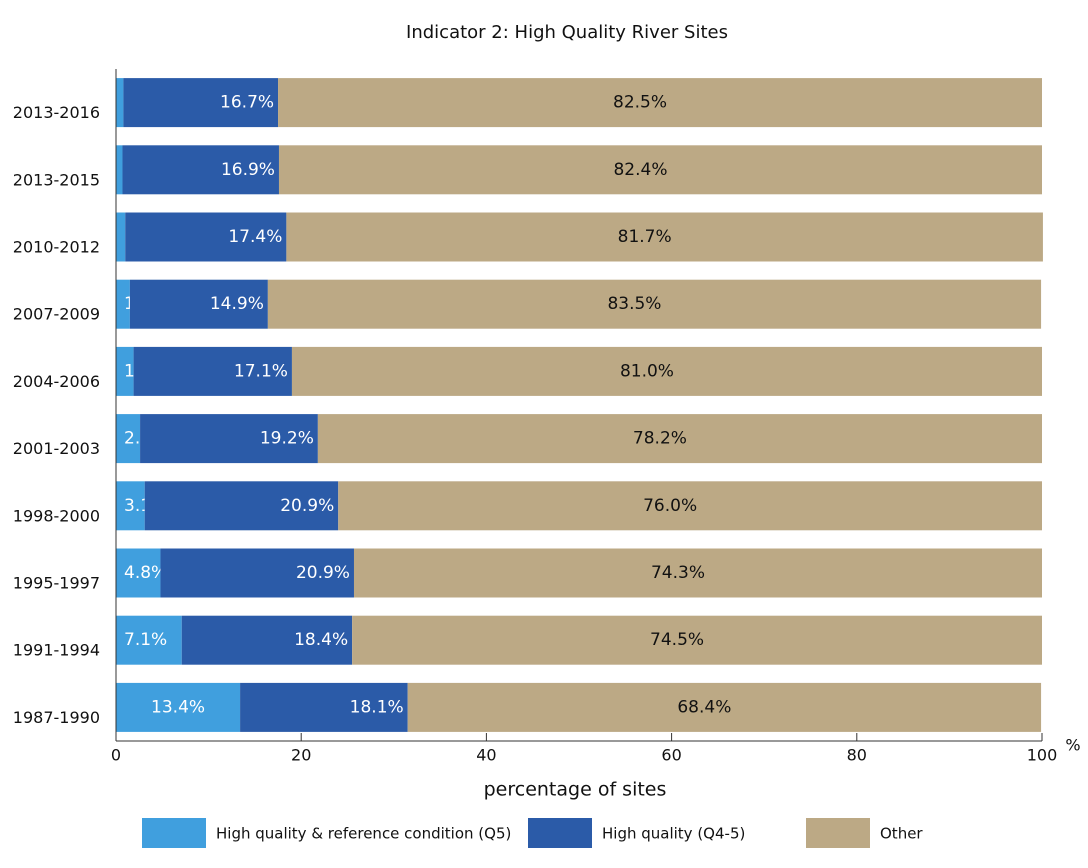 The height and width of the screenshot is (868, 1088). Describe the element at coordinates (237, 304) in the screenshot. I see `value-label: 14.9%` at that location.